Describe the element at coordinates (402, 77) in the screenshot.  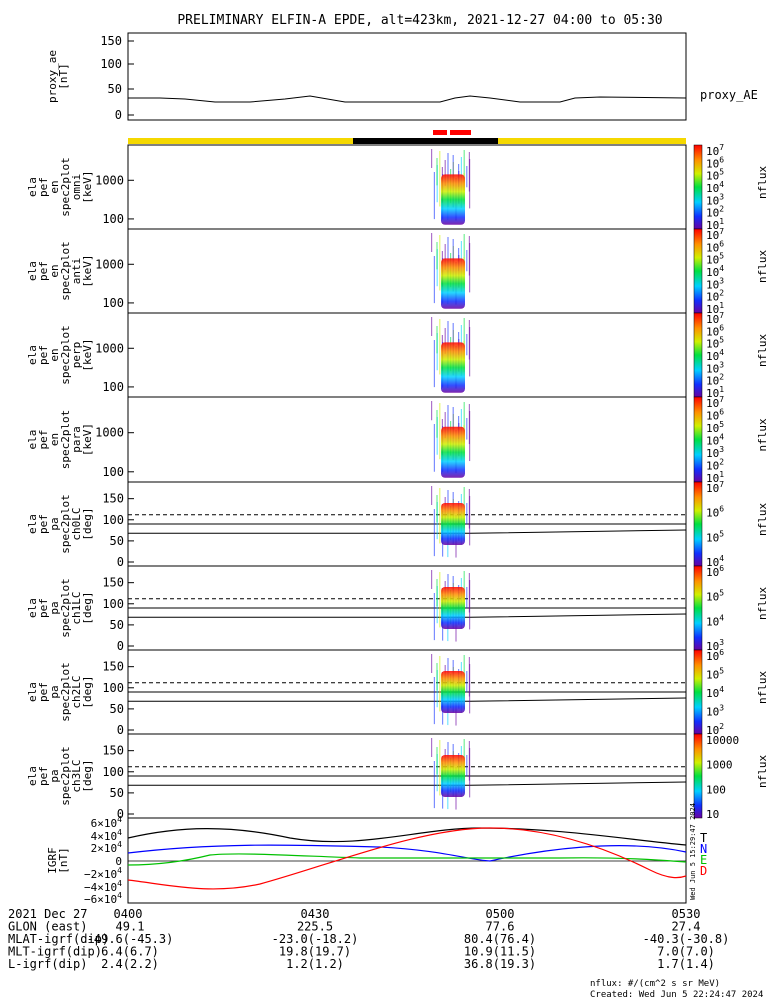
I see `panel-proxy_ae: proxy_ae[nT] 150 100 50 0 proxy_AE` at that location.